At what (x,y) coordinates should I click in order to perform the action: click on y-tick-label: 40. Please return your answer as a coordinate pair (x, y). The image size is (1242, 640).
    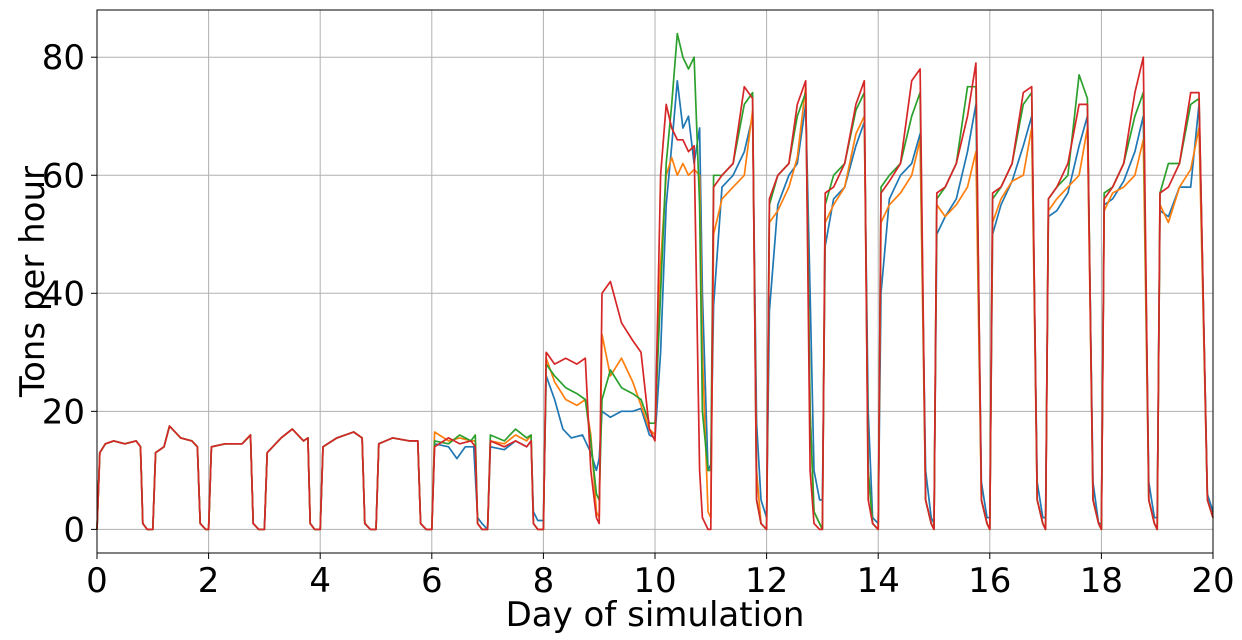
    Looking at the image, I should click on (63, 294).